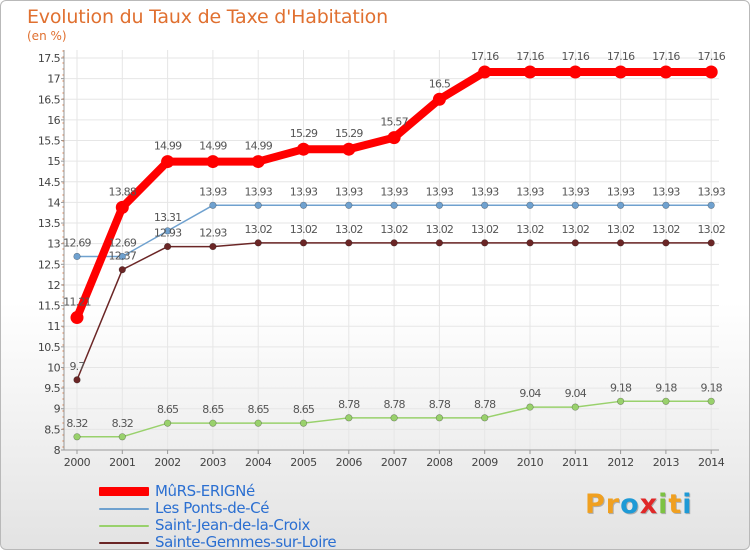 Image resolution: width=750 pixels, height=550 pixels. Describe the element at coordinates (666, 462) in the screenshot. I see `x-tick-label: 2013` at that location.